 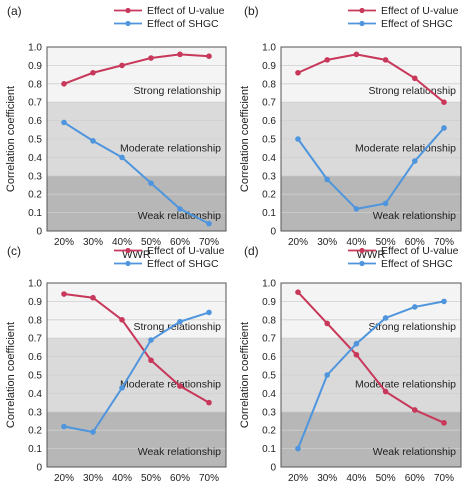 What do you see at coordinates (14, 11) in the screenshot?
I see `panel-label: (a)` at bounding box center [14, 11].